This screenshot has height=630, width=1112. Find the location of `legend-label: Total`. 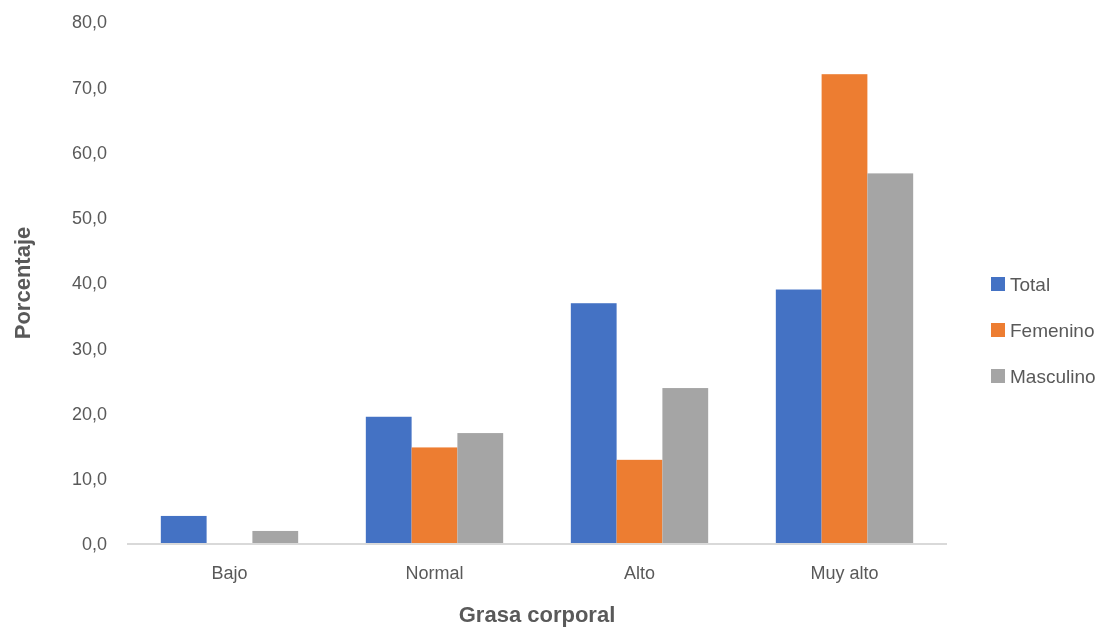

legend-label: Total is located at coordinates (1030, 284).